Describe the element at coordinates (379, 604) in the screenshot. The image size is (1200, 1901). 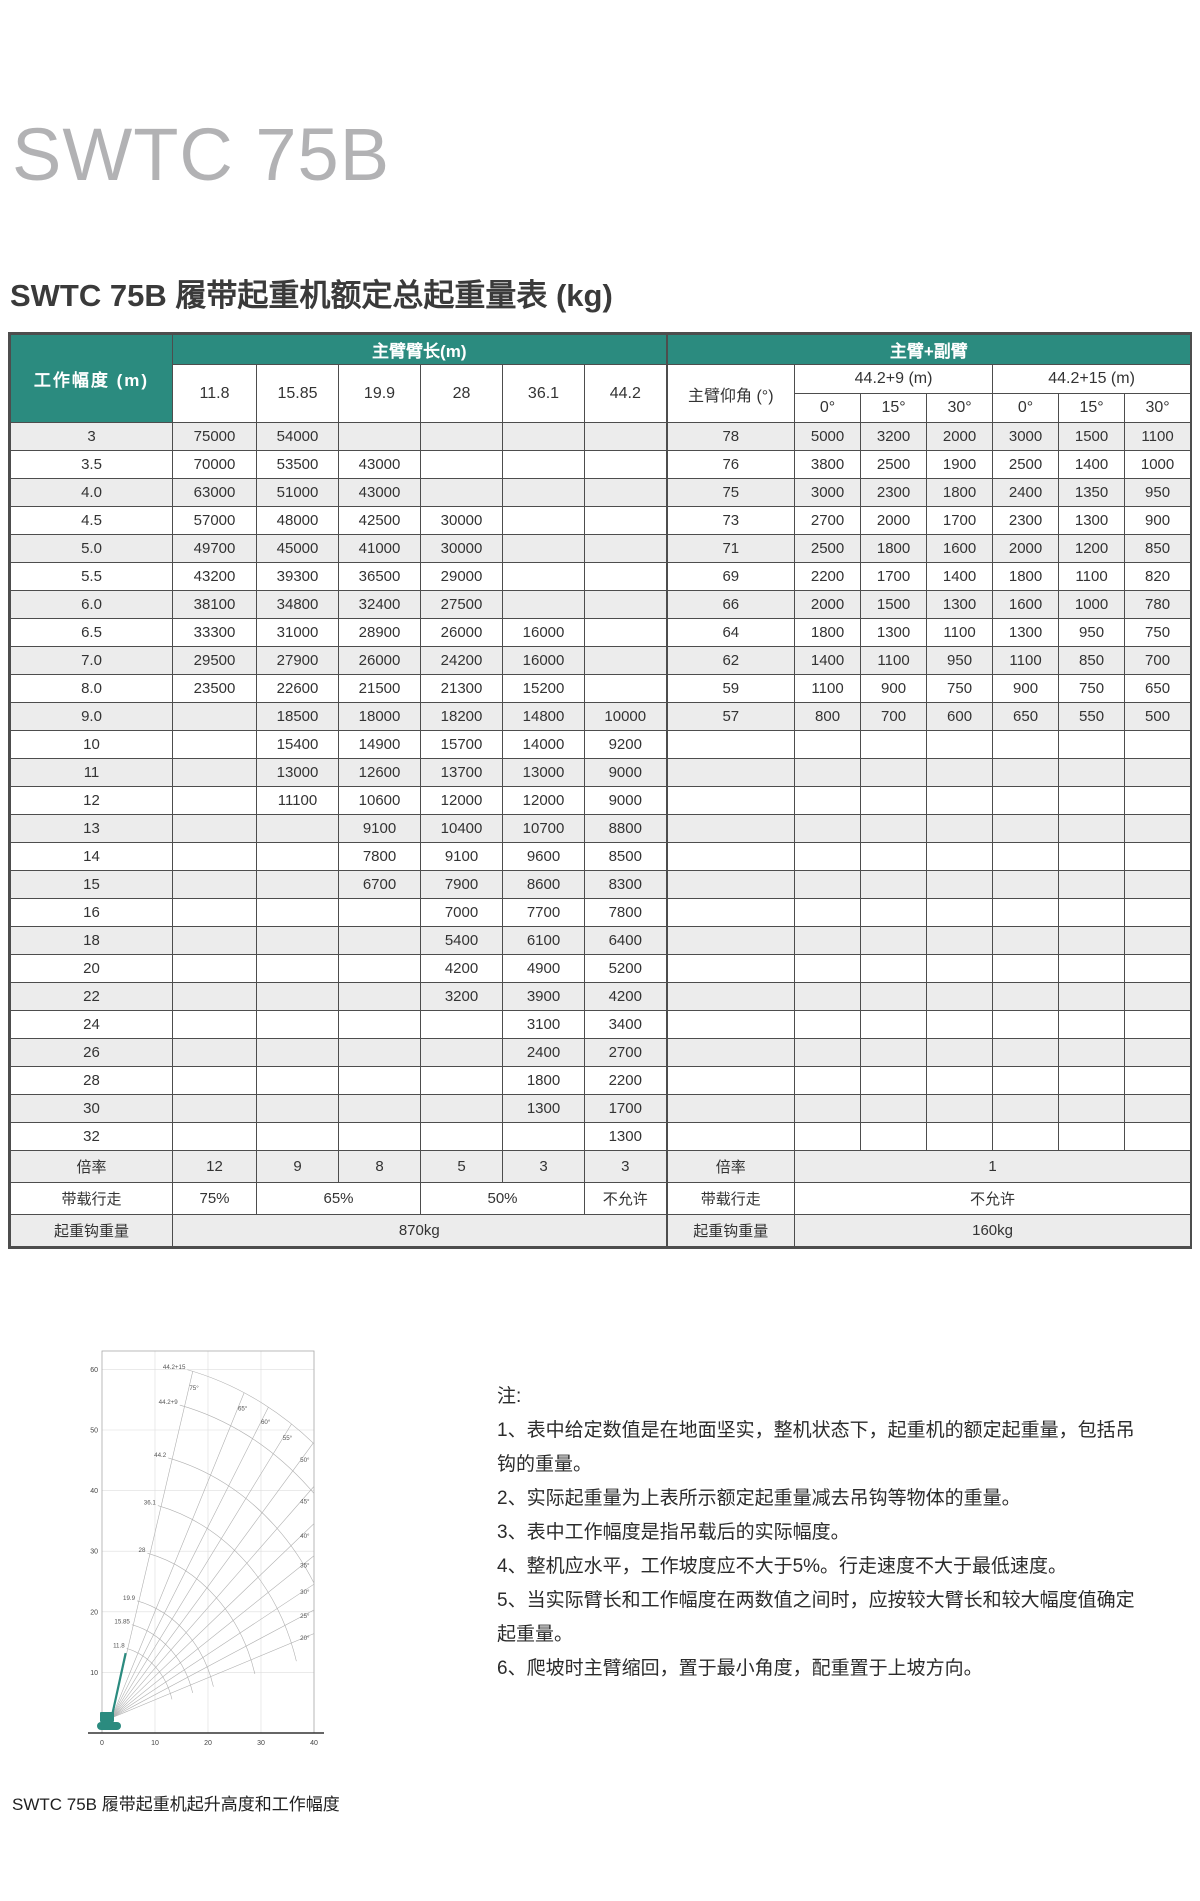
I see `main-capacity-cell: 32400` at that location.